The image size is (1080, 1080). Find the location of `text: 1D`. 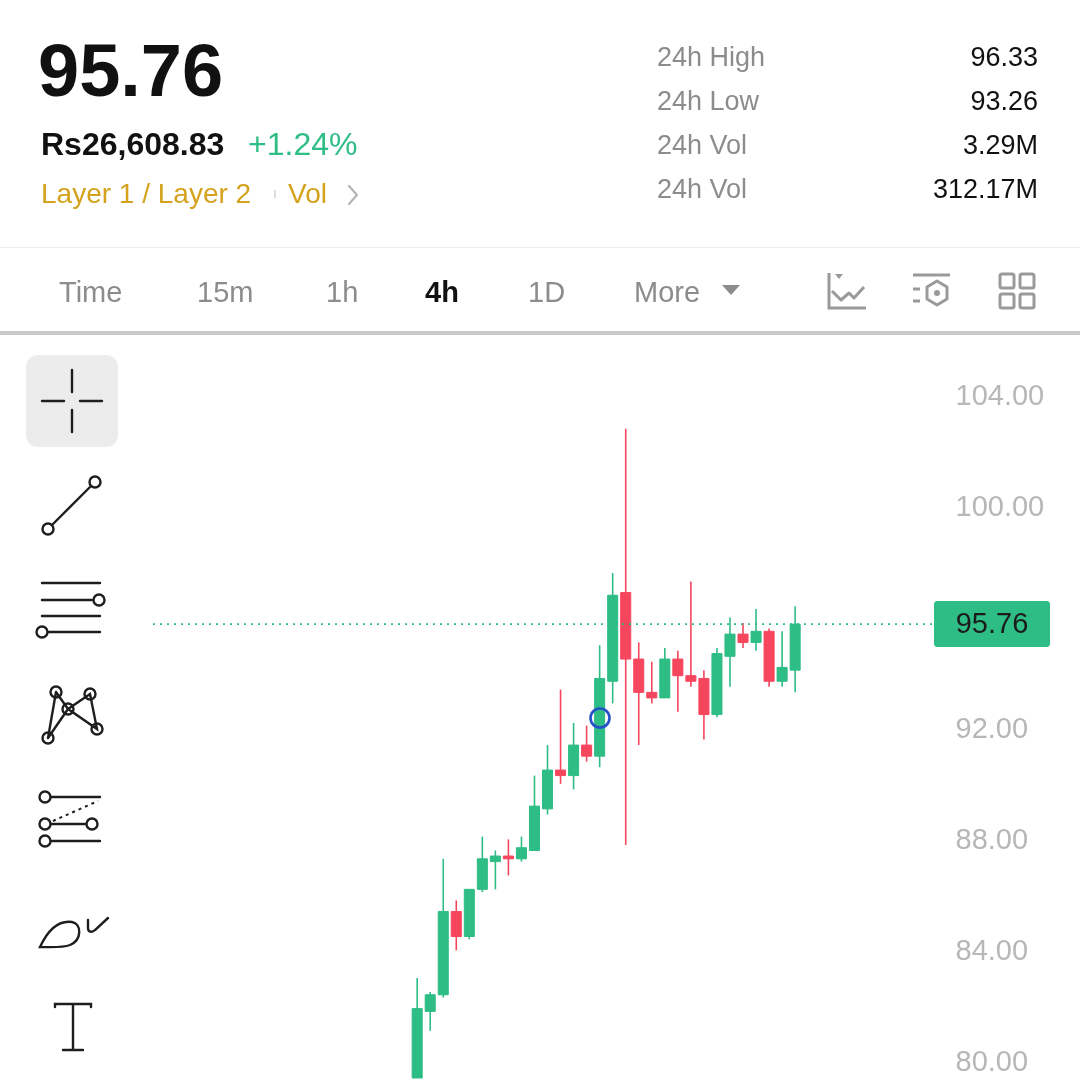

text: 1D is located at coordinates (547, 292).